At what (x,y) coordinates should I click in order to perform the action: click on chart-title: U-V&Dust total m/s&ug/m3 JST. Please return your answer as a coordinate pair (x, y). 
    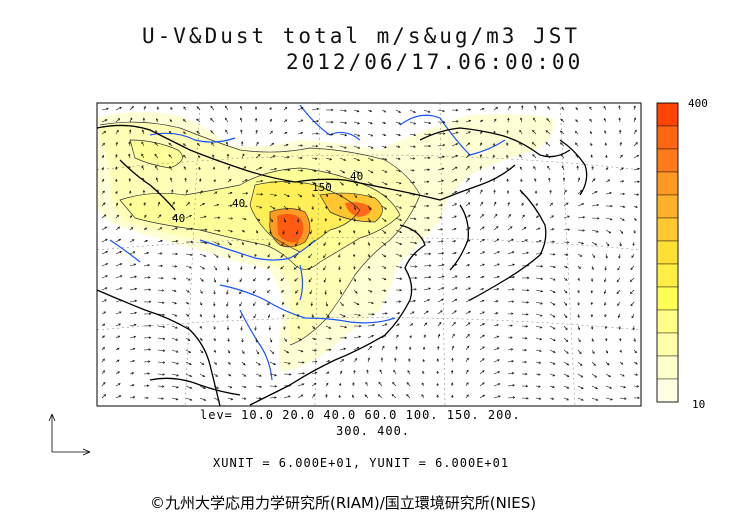
    Looking at the image, I should click on (361, 36).